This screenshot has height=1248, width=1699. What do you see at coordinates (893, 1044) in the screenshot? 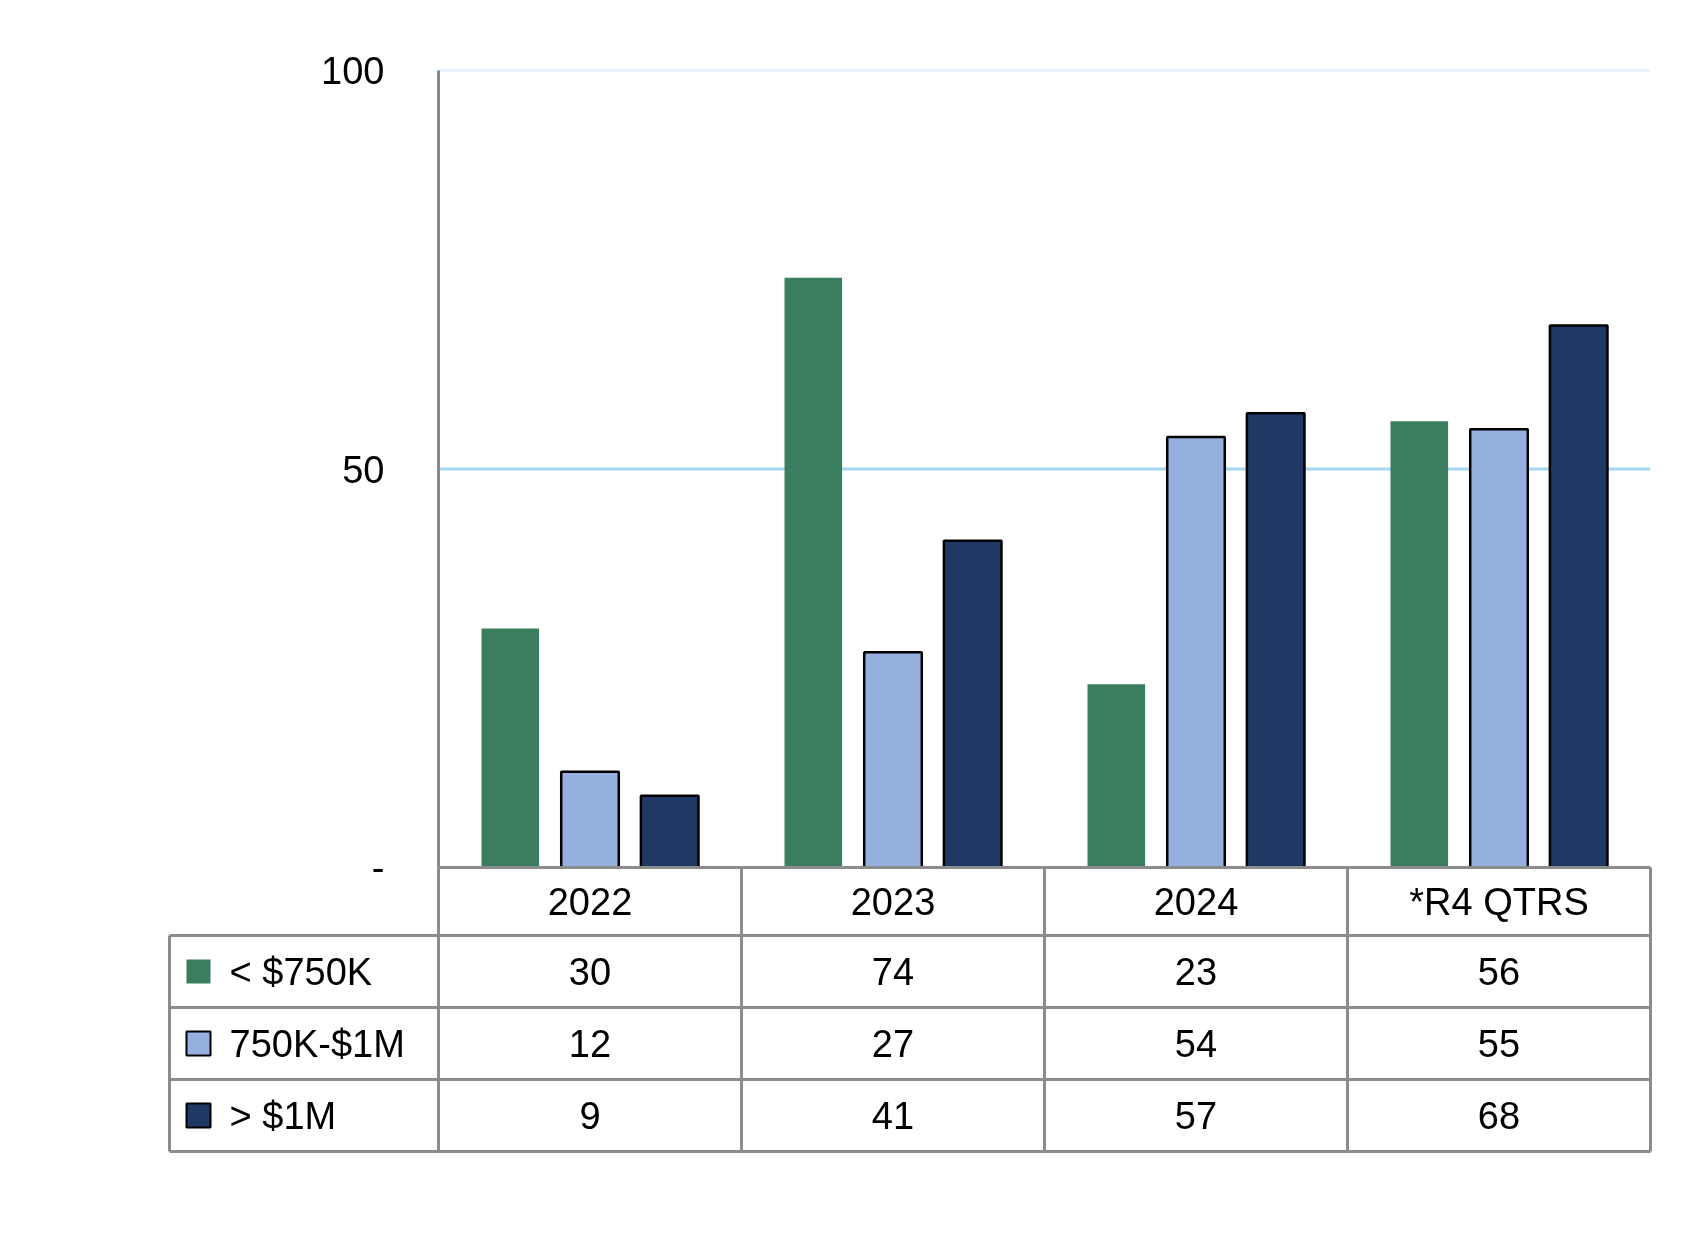
I see `data-label: 27` at bounding box center [893, 1044].